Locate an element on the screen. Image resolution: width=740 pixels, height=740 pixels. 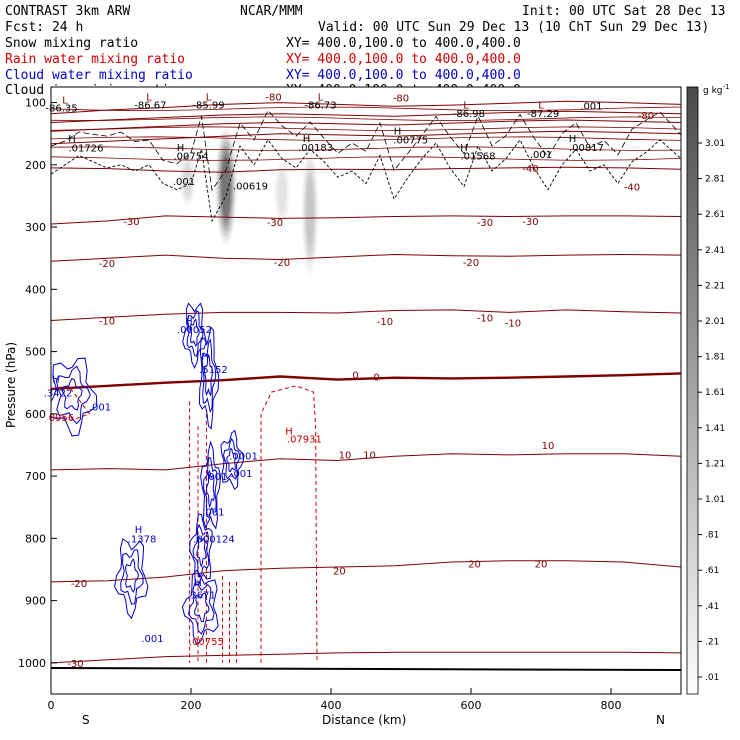
field-label-rain: Rain water mixing ratio is located at coordinates (95, 59).